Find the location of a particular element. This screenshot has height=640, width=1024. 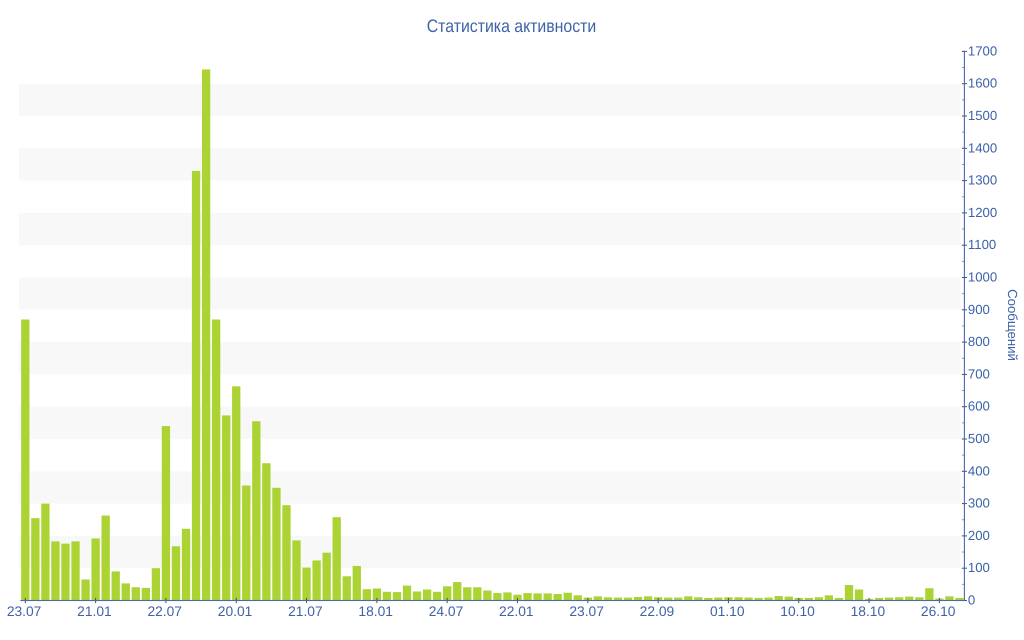

svg-text: Статистика активности is located at coordinates (512, 26).